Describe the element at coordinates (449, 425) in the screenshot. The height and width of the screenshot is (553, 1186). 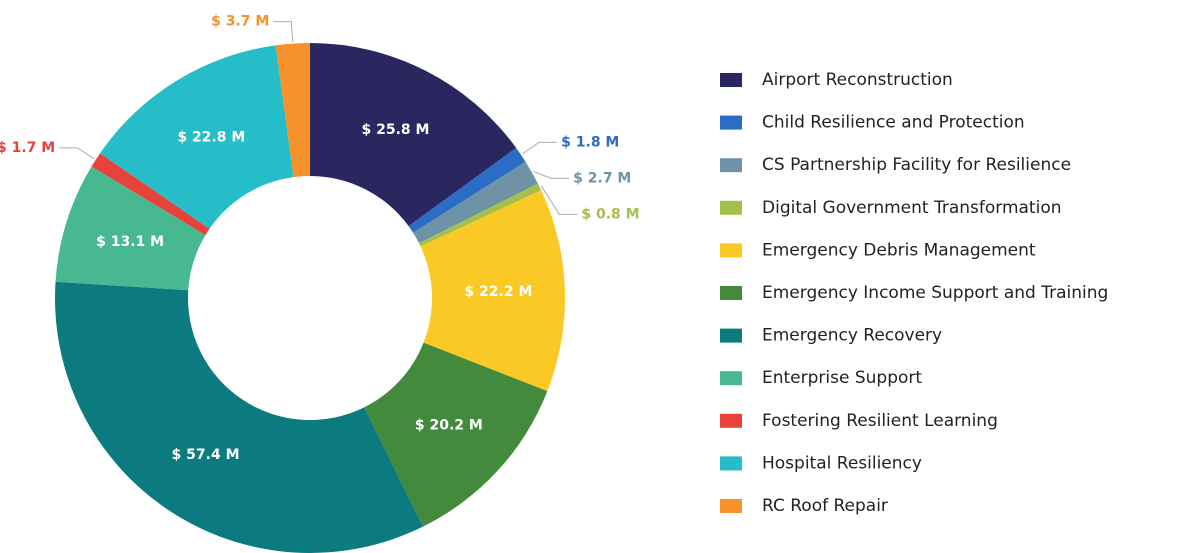
I see `data-label: $ 20.2 M` at that location.